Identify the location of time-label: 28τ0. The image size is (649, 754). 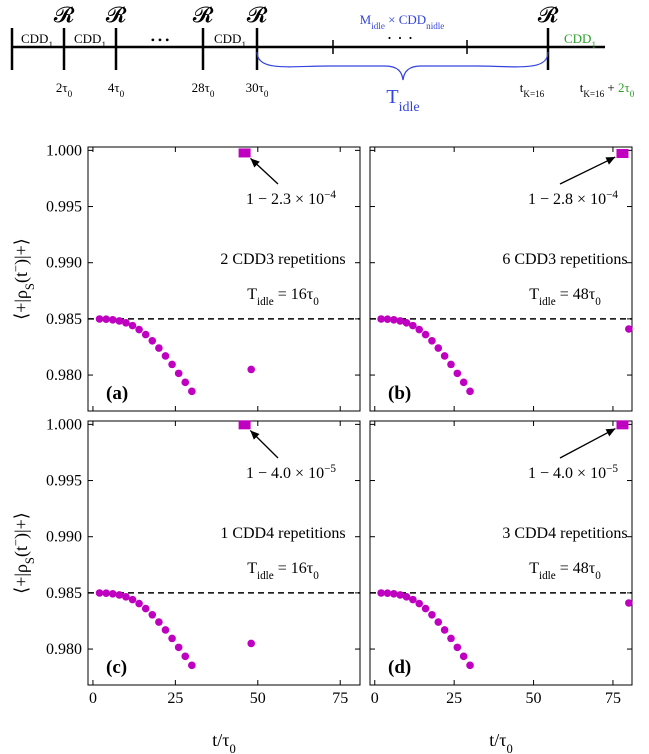
(203, 89).